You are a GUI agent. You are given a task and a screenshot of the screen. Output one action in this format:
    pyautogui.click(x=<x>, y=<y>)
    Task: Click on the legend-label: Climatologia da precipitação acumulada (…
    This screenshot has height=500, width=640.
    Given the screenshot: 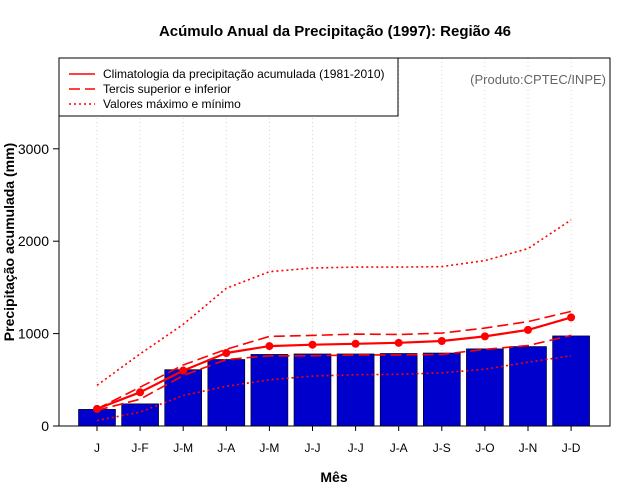 What is the action you would take?
    pyautogui.click(x=244, y=74)
    